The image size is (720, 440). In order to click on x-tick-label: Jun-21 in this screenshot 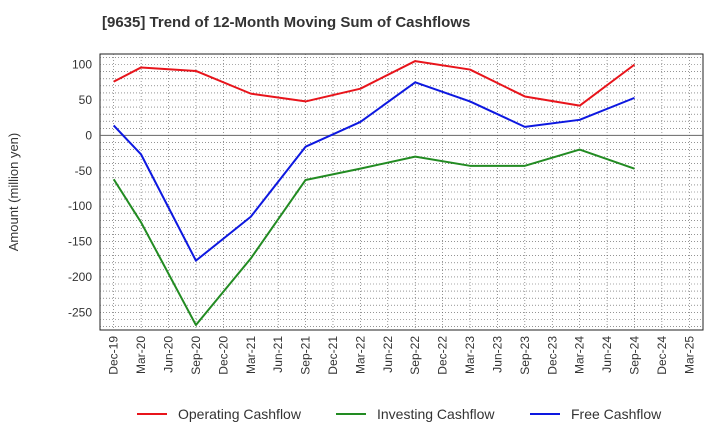, I will do `click(278, 354)`.